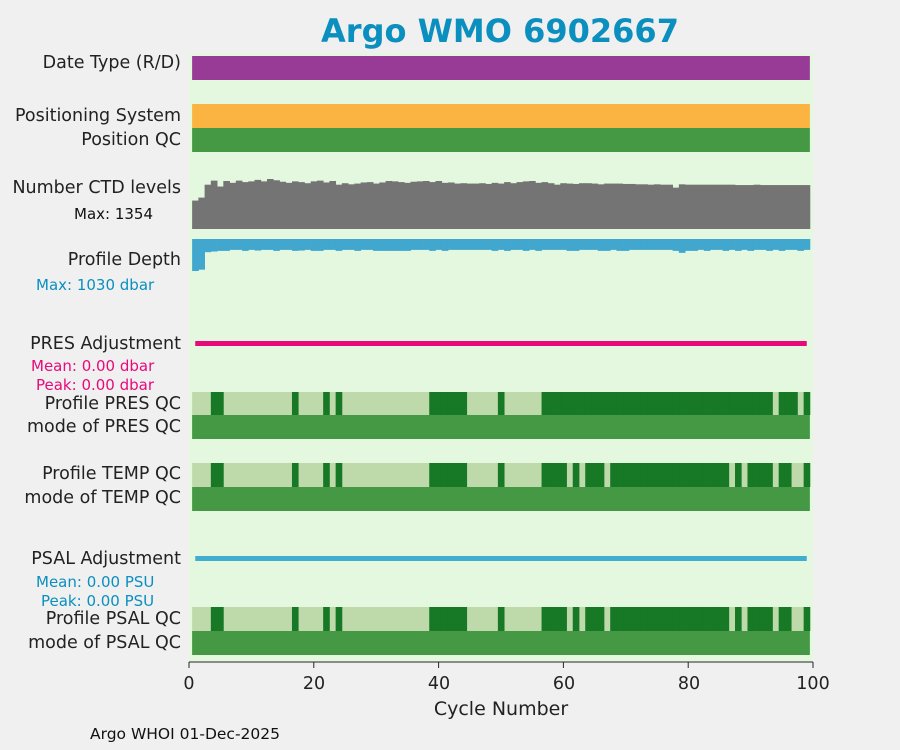 This screenshot has width=900, height=750. I want to click on x-tick-label: 40, so click(439, 684).